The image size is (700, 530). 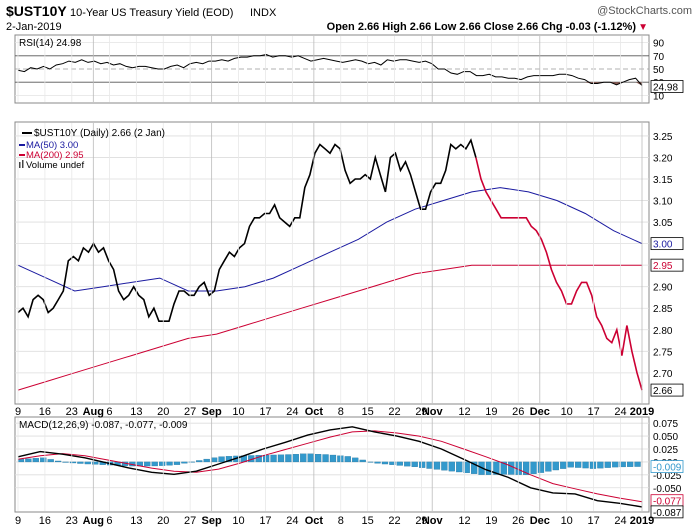 I want to click on macd-tick-label: 0.075, so click(x=665, y=424).